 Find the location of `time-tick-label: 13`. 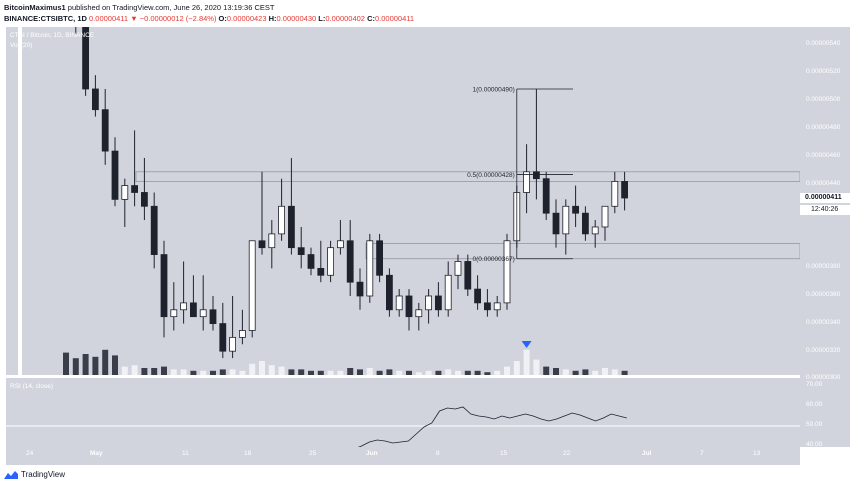

time-tick-label: 13 is located at coordinates (757, 453).